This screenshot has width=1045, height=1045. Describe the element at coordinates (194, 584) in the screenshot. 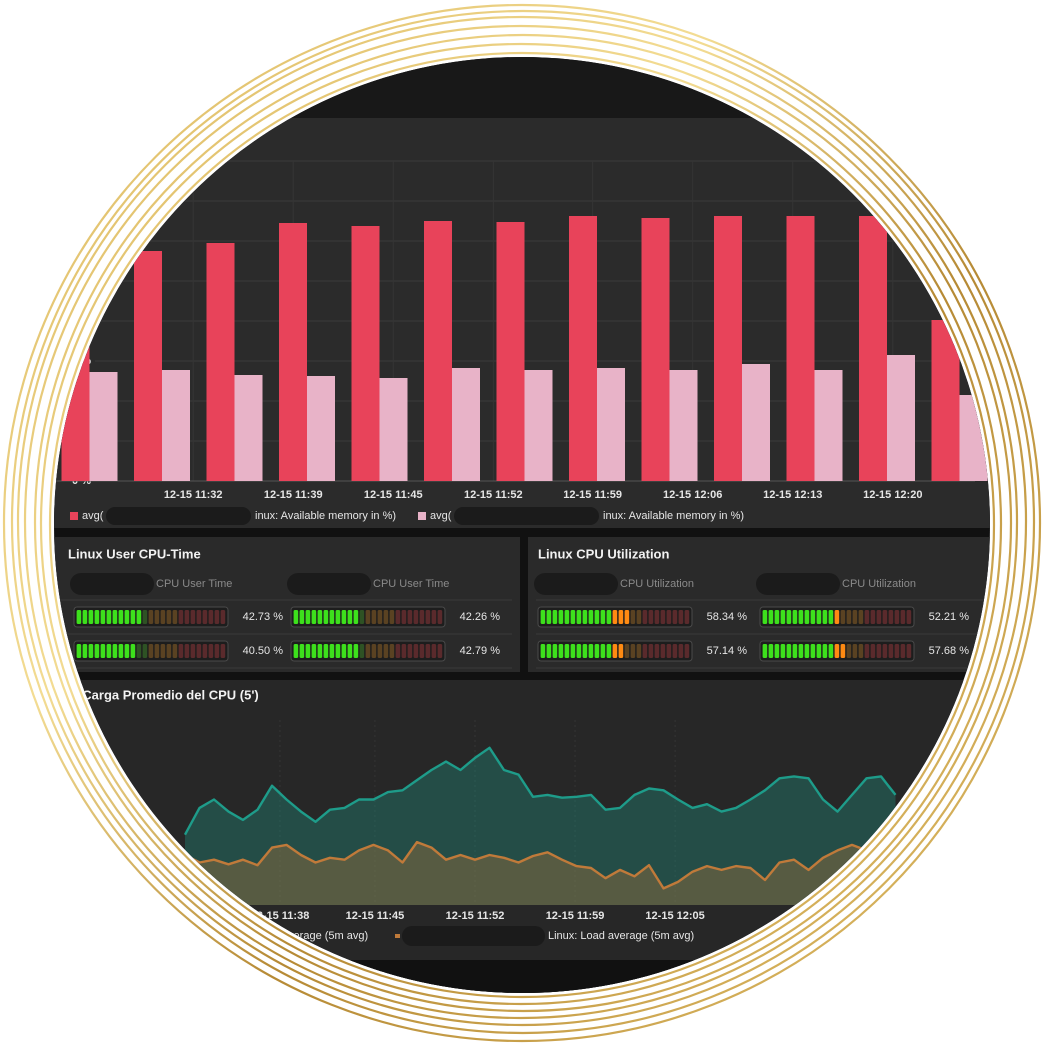

I see `column-header: CPU User Time` at that location.